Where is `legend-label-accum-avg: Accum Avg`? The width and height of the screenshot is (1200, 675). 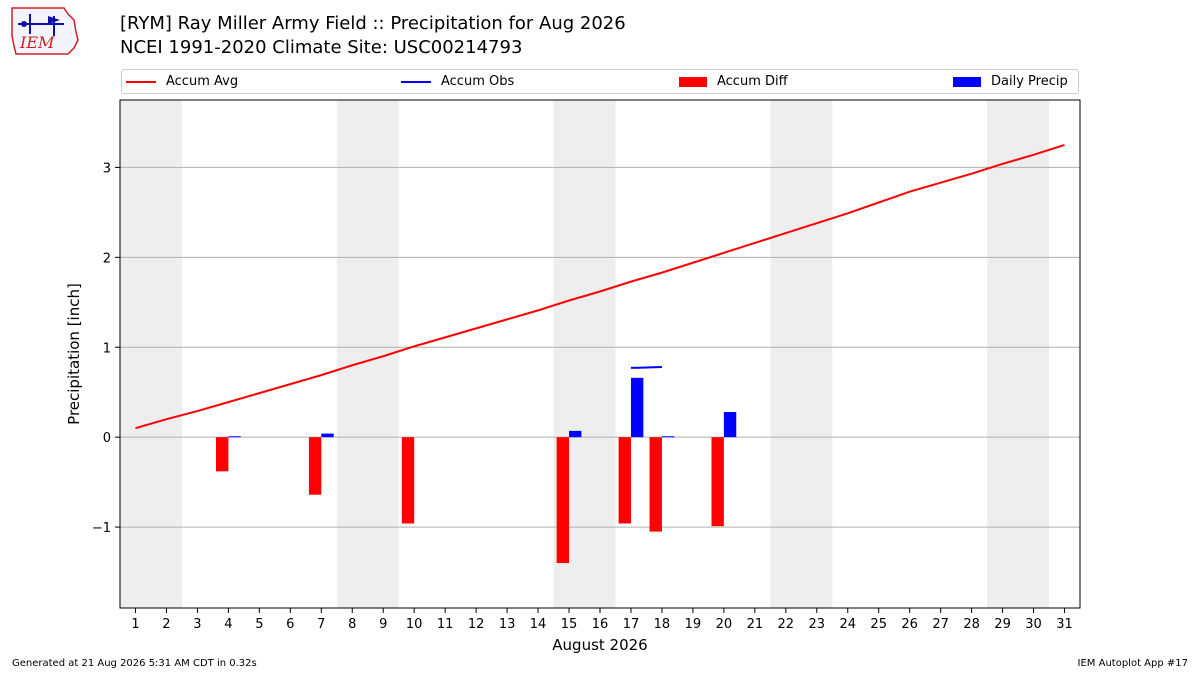
legend-label-accum-avg: Accum Avg is located at coordinates (202, 81).